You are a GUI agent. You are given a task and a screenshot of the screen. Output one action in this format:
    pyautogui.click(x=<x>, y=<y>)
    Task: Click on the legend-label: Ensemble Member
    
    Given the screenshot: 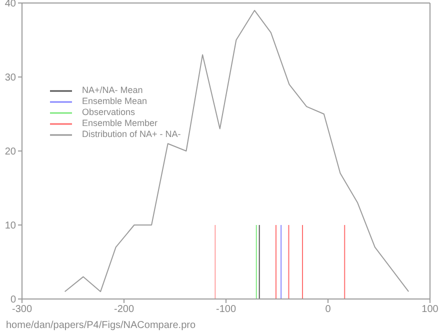 What is the action you would take?
    pyautogui.click(x=120, y=123)
    